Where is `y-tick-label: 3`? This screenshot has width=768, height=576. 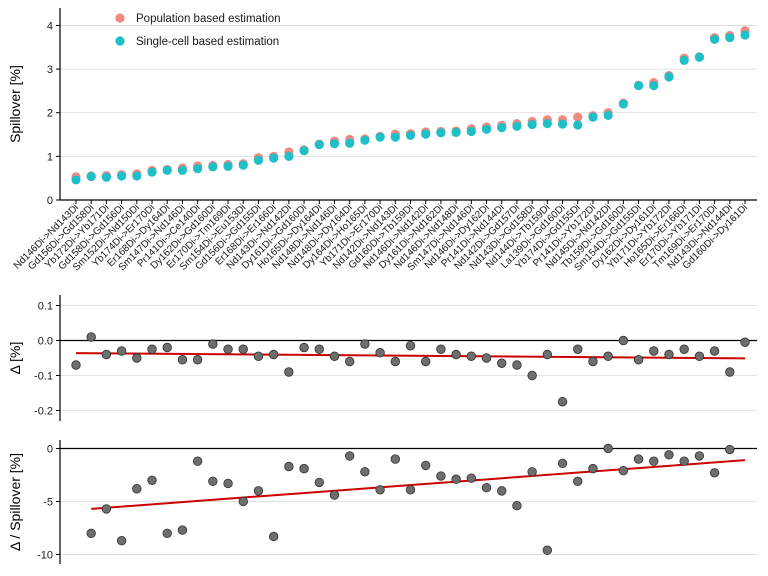 y-tick-label: 3 is located at coordinates (50, 70).